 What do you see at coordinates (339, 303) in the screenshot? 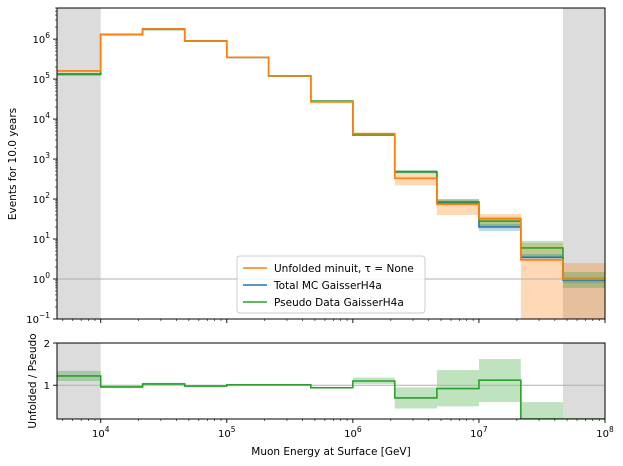
I see `legend-label-pseudo-data: Pseudo Data GaisserH4a` at bounding box center [339, 303].